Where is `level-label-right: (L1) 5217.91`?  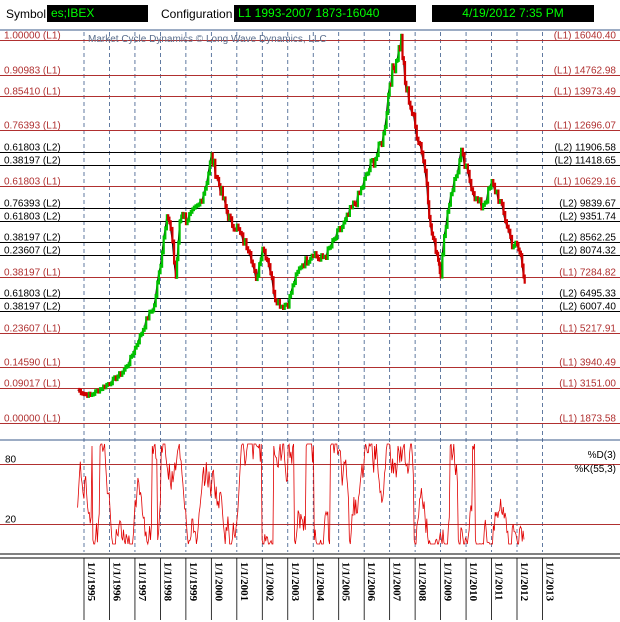
level-label-right: (L1) 5217.91 is located at coordinates (587, 329).